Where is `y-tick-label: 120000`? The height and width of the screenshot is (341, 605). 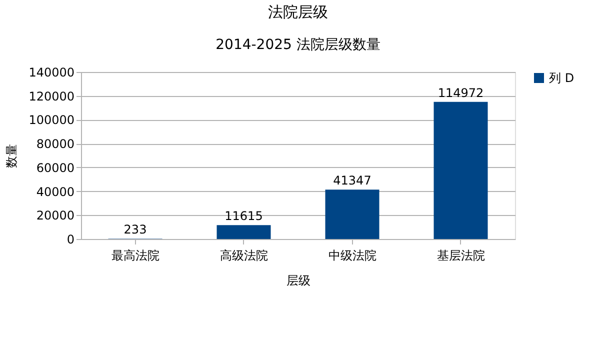 y-tick-label: 120000 is located at coordinates (51, 96).